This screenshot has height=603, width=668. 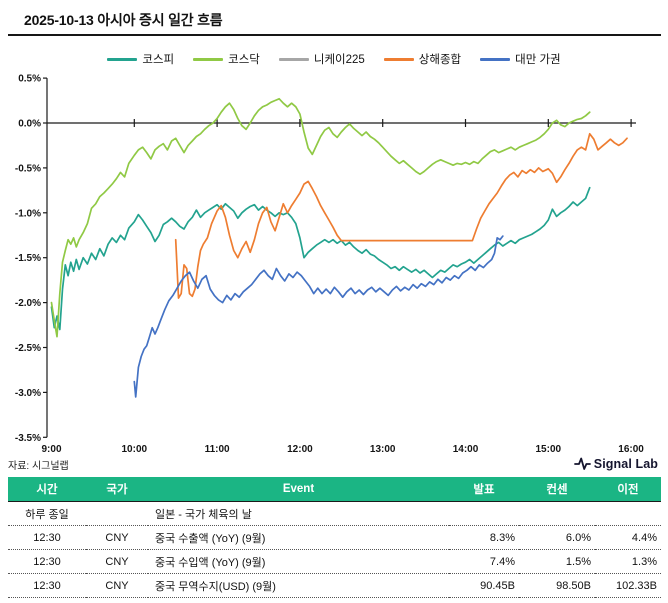 What do you see at coordinates (140, 59) in the screenshot?
I see `legend-item-kospi: 코스피` at bounding box center [140, 59].